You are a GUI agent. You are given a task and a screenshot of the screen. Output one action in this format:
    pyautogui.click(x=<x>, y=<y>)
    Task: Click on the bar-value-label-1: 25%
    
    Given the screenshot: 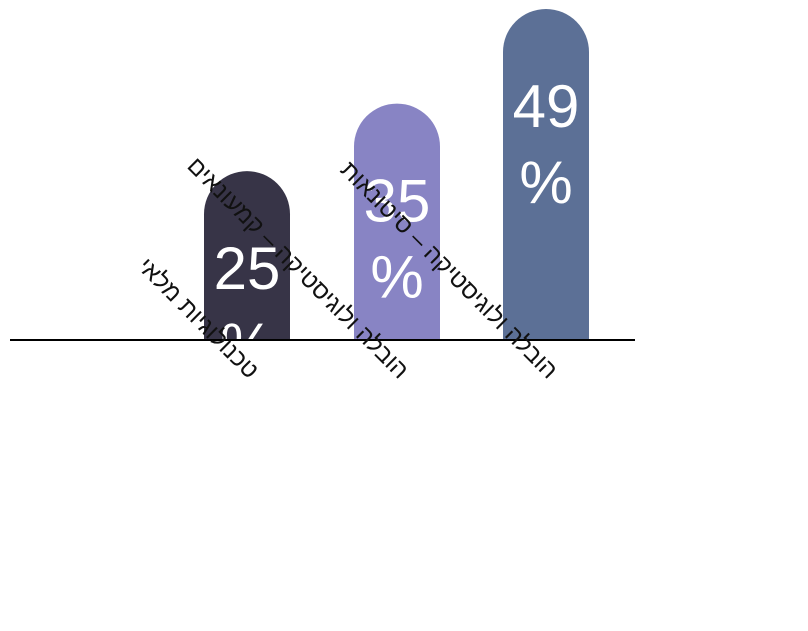 What is the action you would take?
    pyautogui.click(x=247, y=306)
    